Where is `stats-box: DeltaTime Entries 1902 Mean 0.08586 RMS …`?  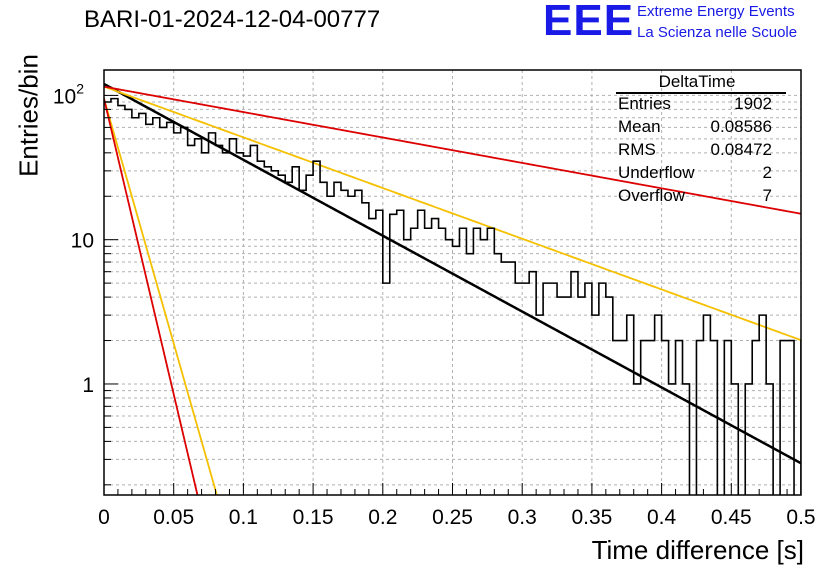 stats-box: DeltaTime Entries 1902 Mean 0.08586 RMS … is located at coordinates (699, 139).